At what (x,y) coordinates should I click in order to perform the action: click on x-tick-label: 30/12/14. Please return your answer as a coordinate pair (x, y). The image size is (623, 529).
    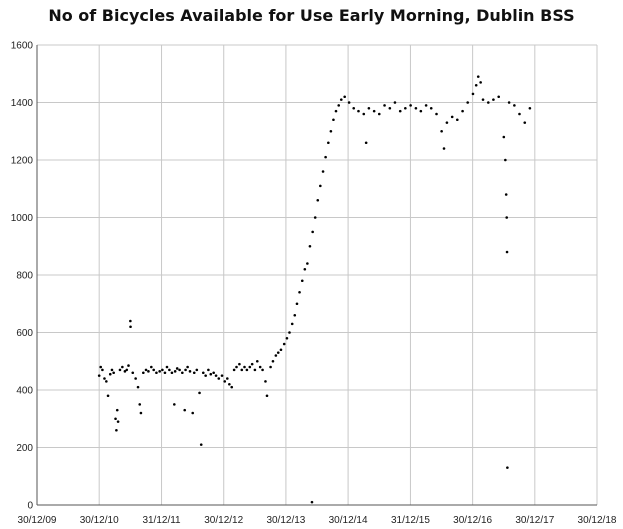
    Looking at the image, I should click on (348, 520).